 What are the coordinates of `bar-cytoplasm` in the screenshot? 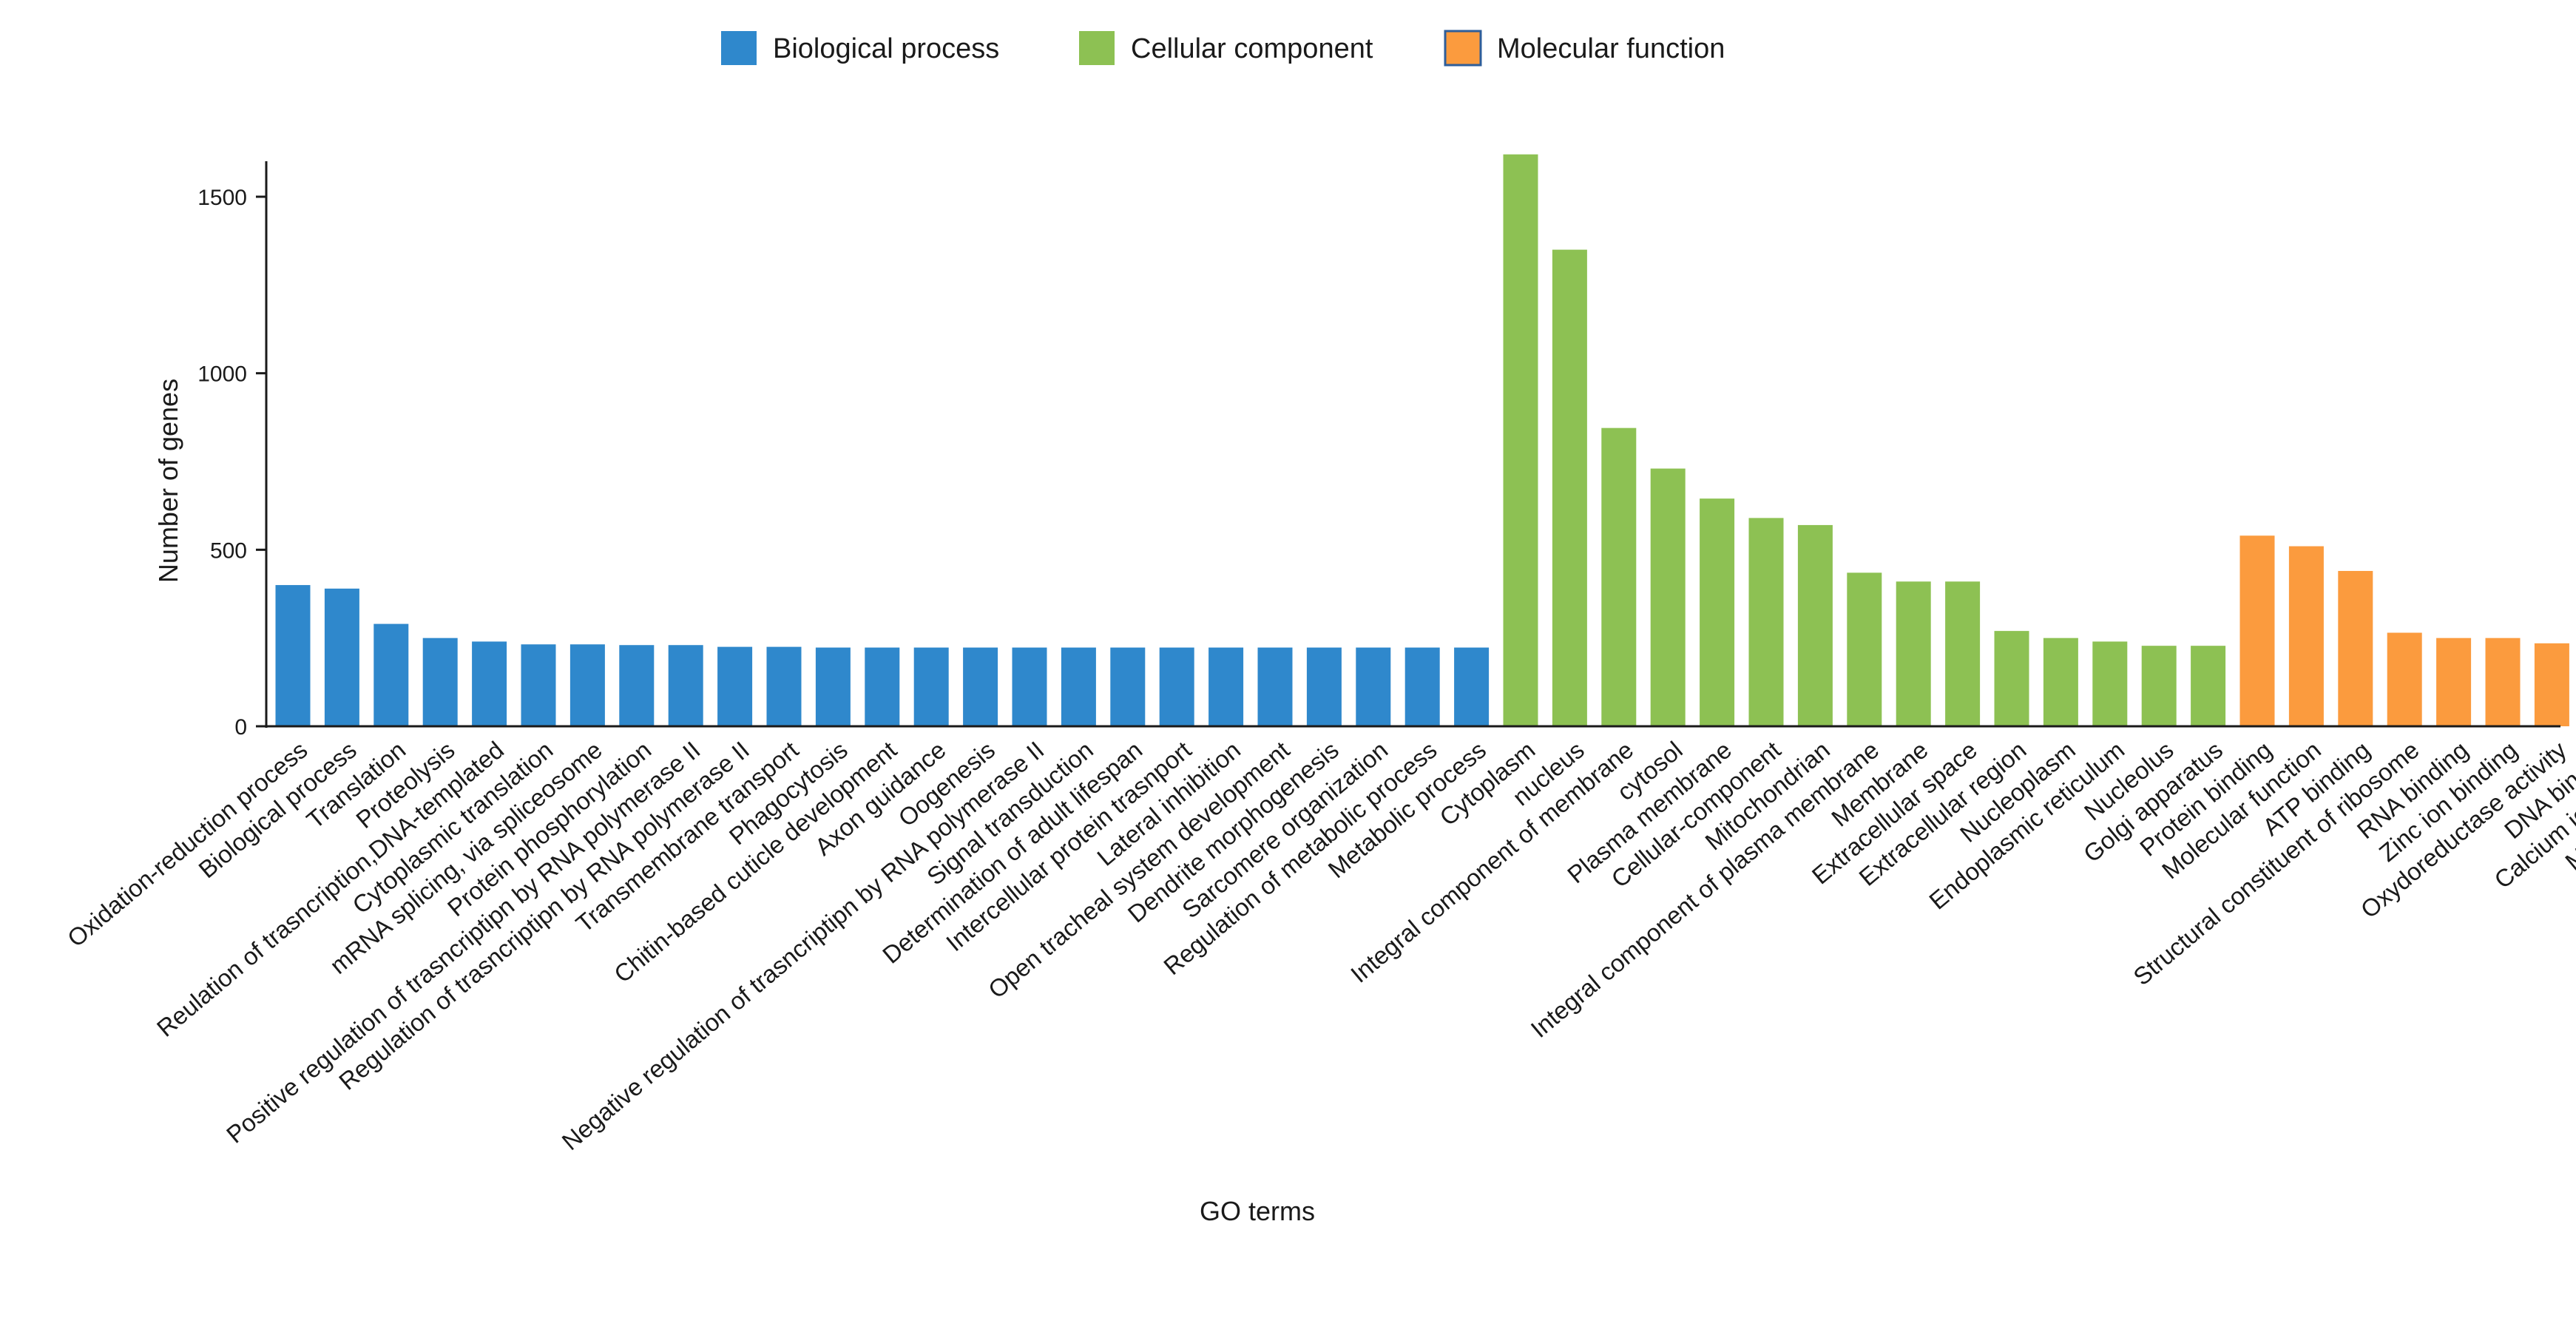 It's located at (1520, 440).